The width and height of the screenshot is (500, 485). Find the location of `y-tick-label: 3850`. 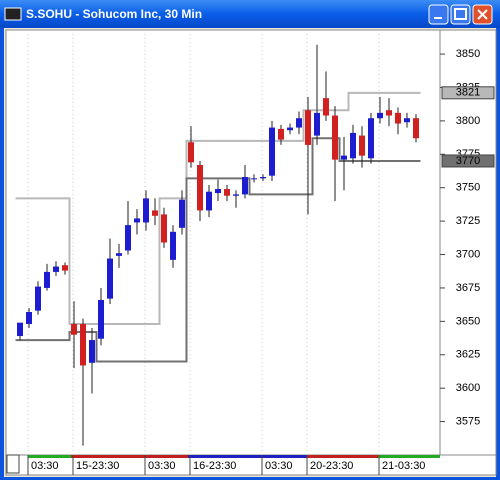

y-tick-label: 3850 is located at coordinates (468, 54).